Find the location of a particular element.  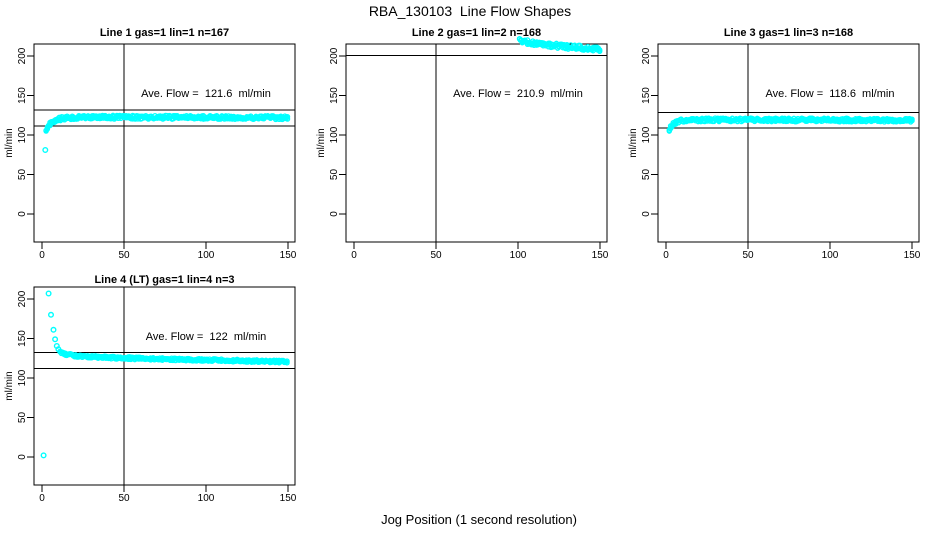

main-title: RBA_130103 Line Flow Shapes is located at coordinates (470, 11).